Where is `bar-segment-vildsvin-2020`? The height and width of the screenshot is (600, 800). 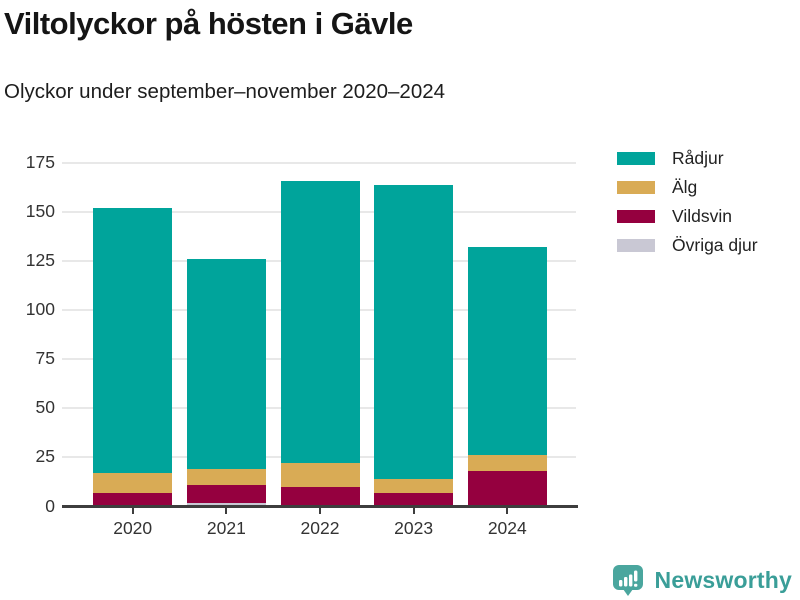
bar-segment-vildsvin-2020 is located at coordinates (133, 499).